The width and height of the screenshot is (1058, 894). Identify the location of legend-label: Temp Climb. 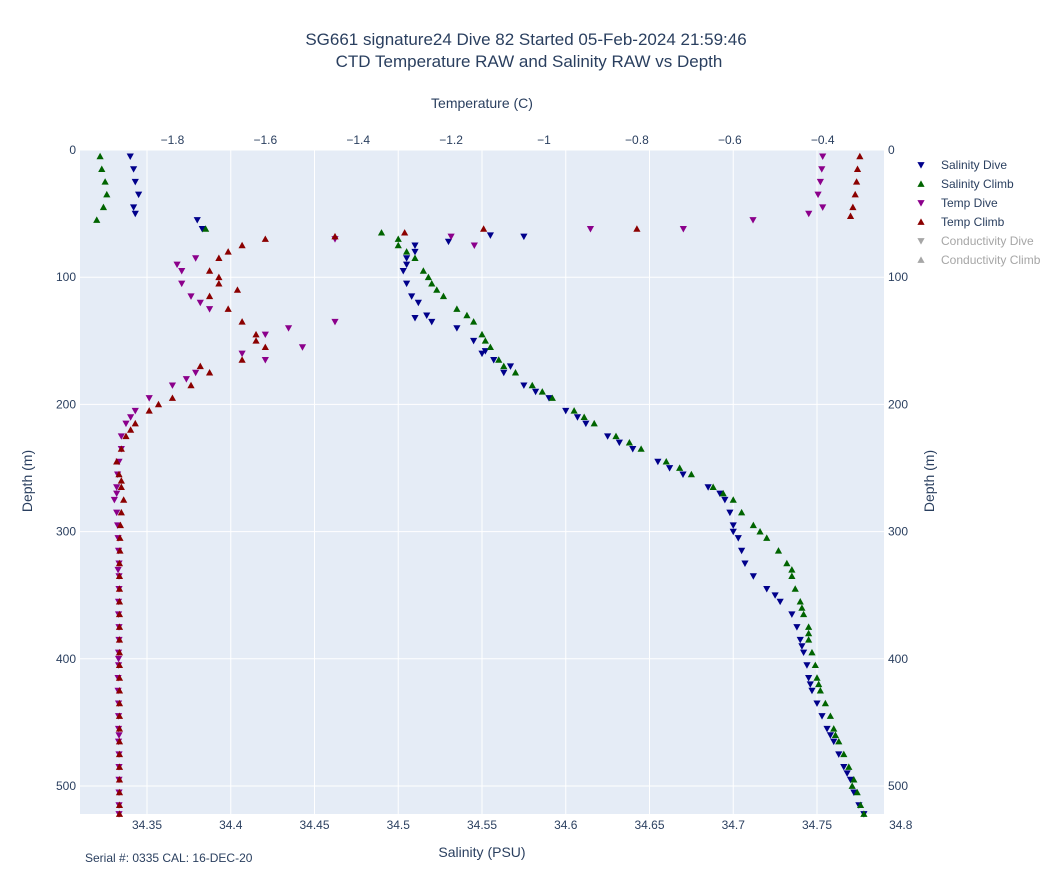
(973, 222).